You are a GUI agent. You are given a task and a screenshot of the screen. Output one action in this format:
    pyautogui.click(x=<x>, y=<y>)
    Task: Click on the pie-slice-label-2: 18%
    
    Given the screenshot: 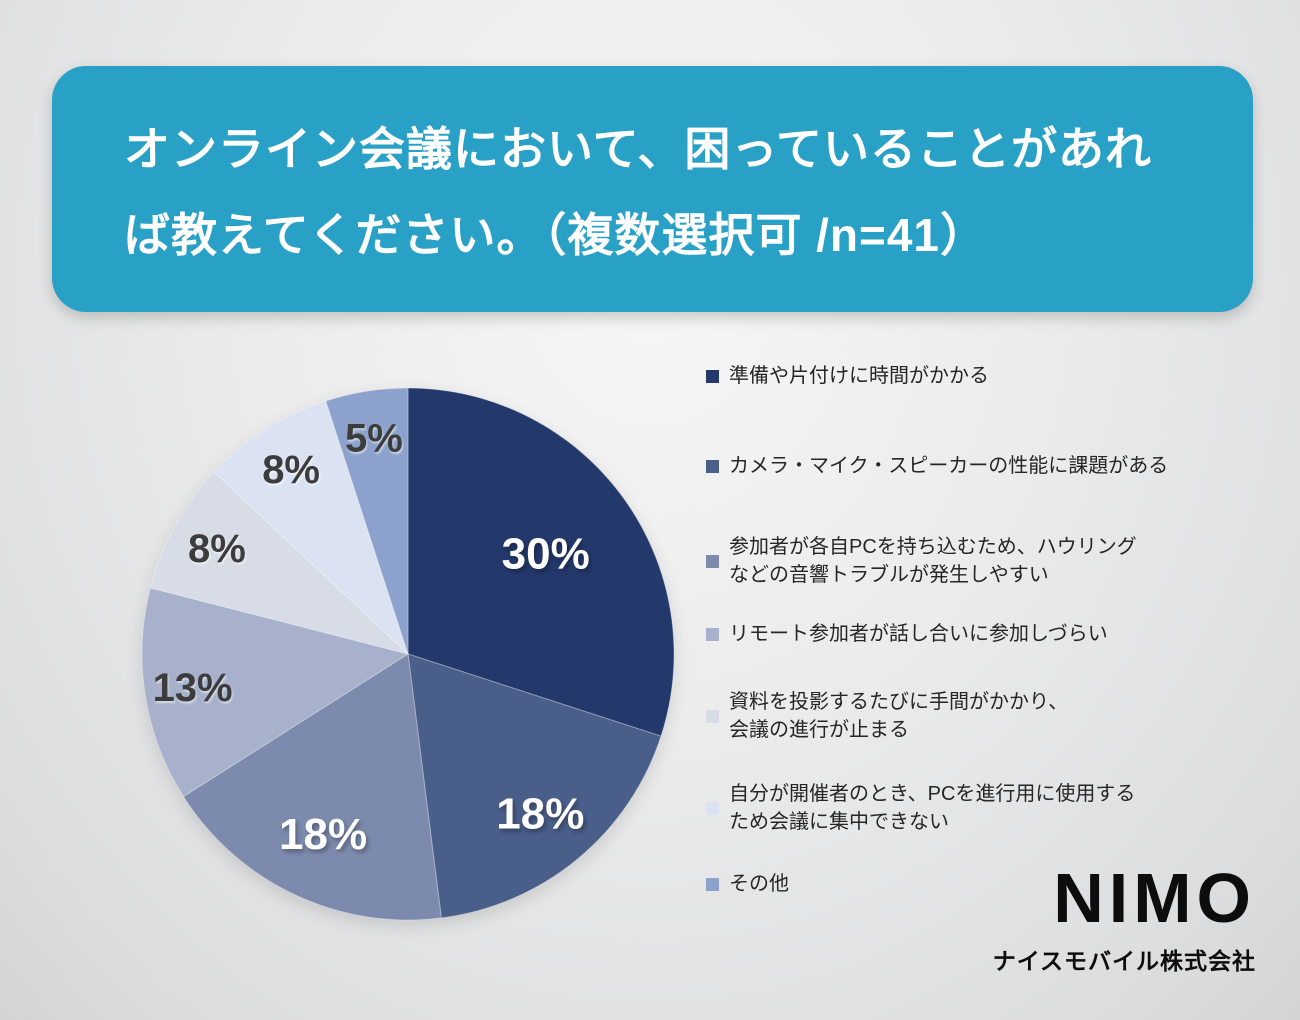 What is the action you would take?
    pyautogui.click(x=323, y=834)
    